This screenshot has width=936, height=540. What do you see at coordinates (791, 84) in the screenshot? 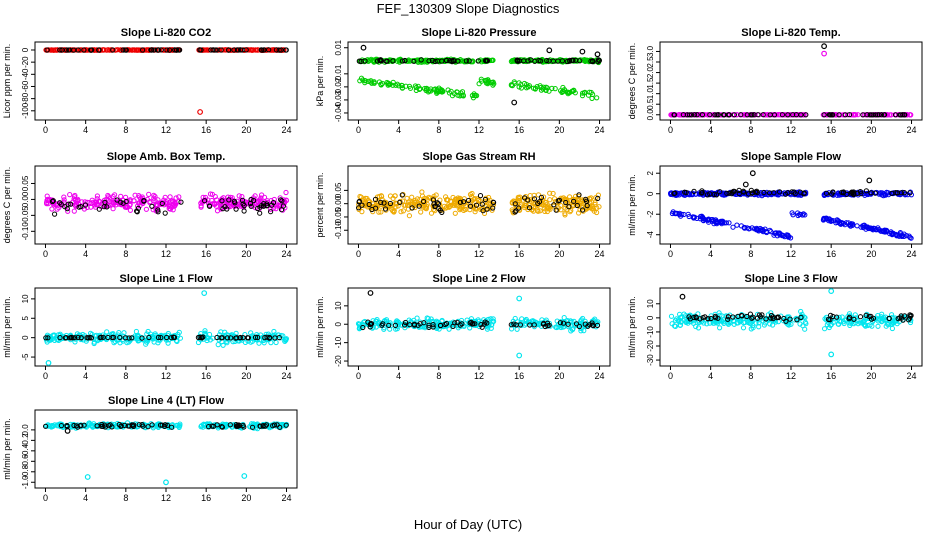
I see `series-magenta` at bounding box center [791, 84].